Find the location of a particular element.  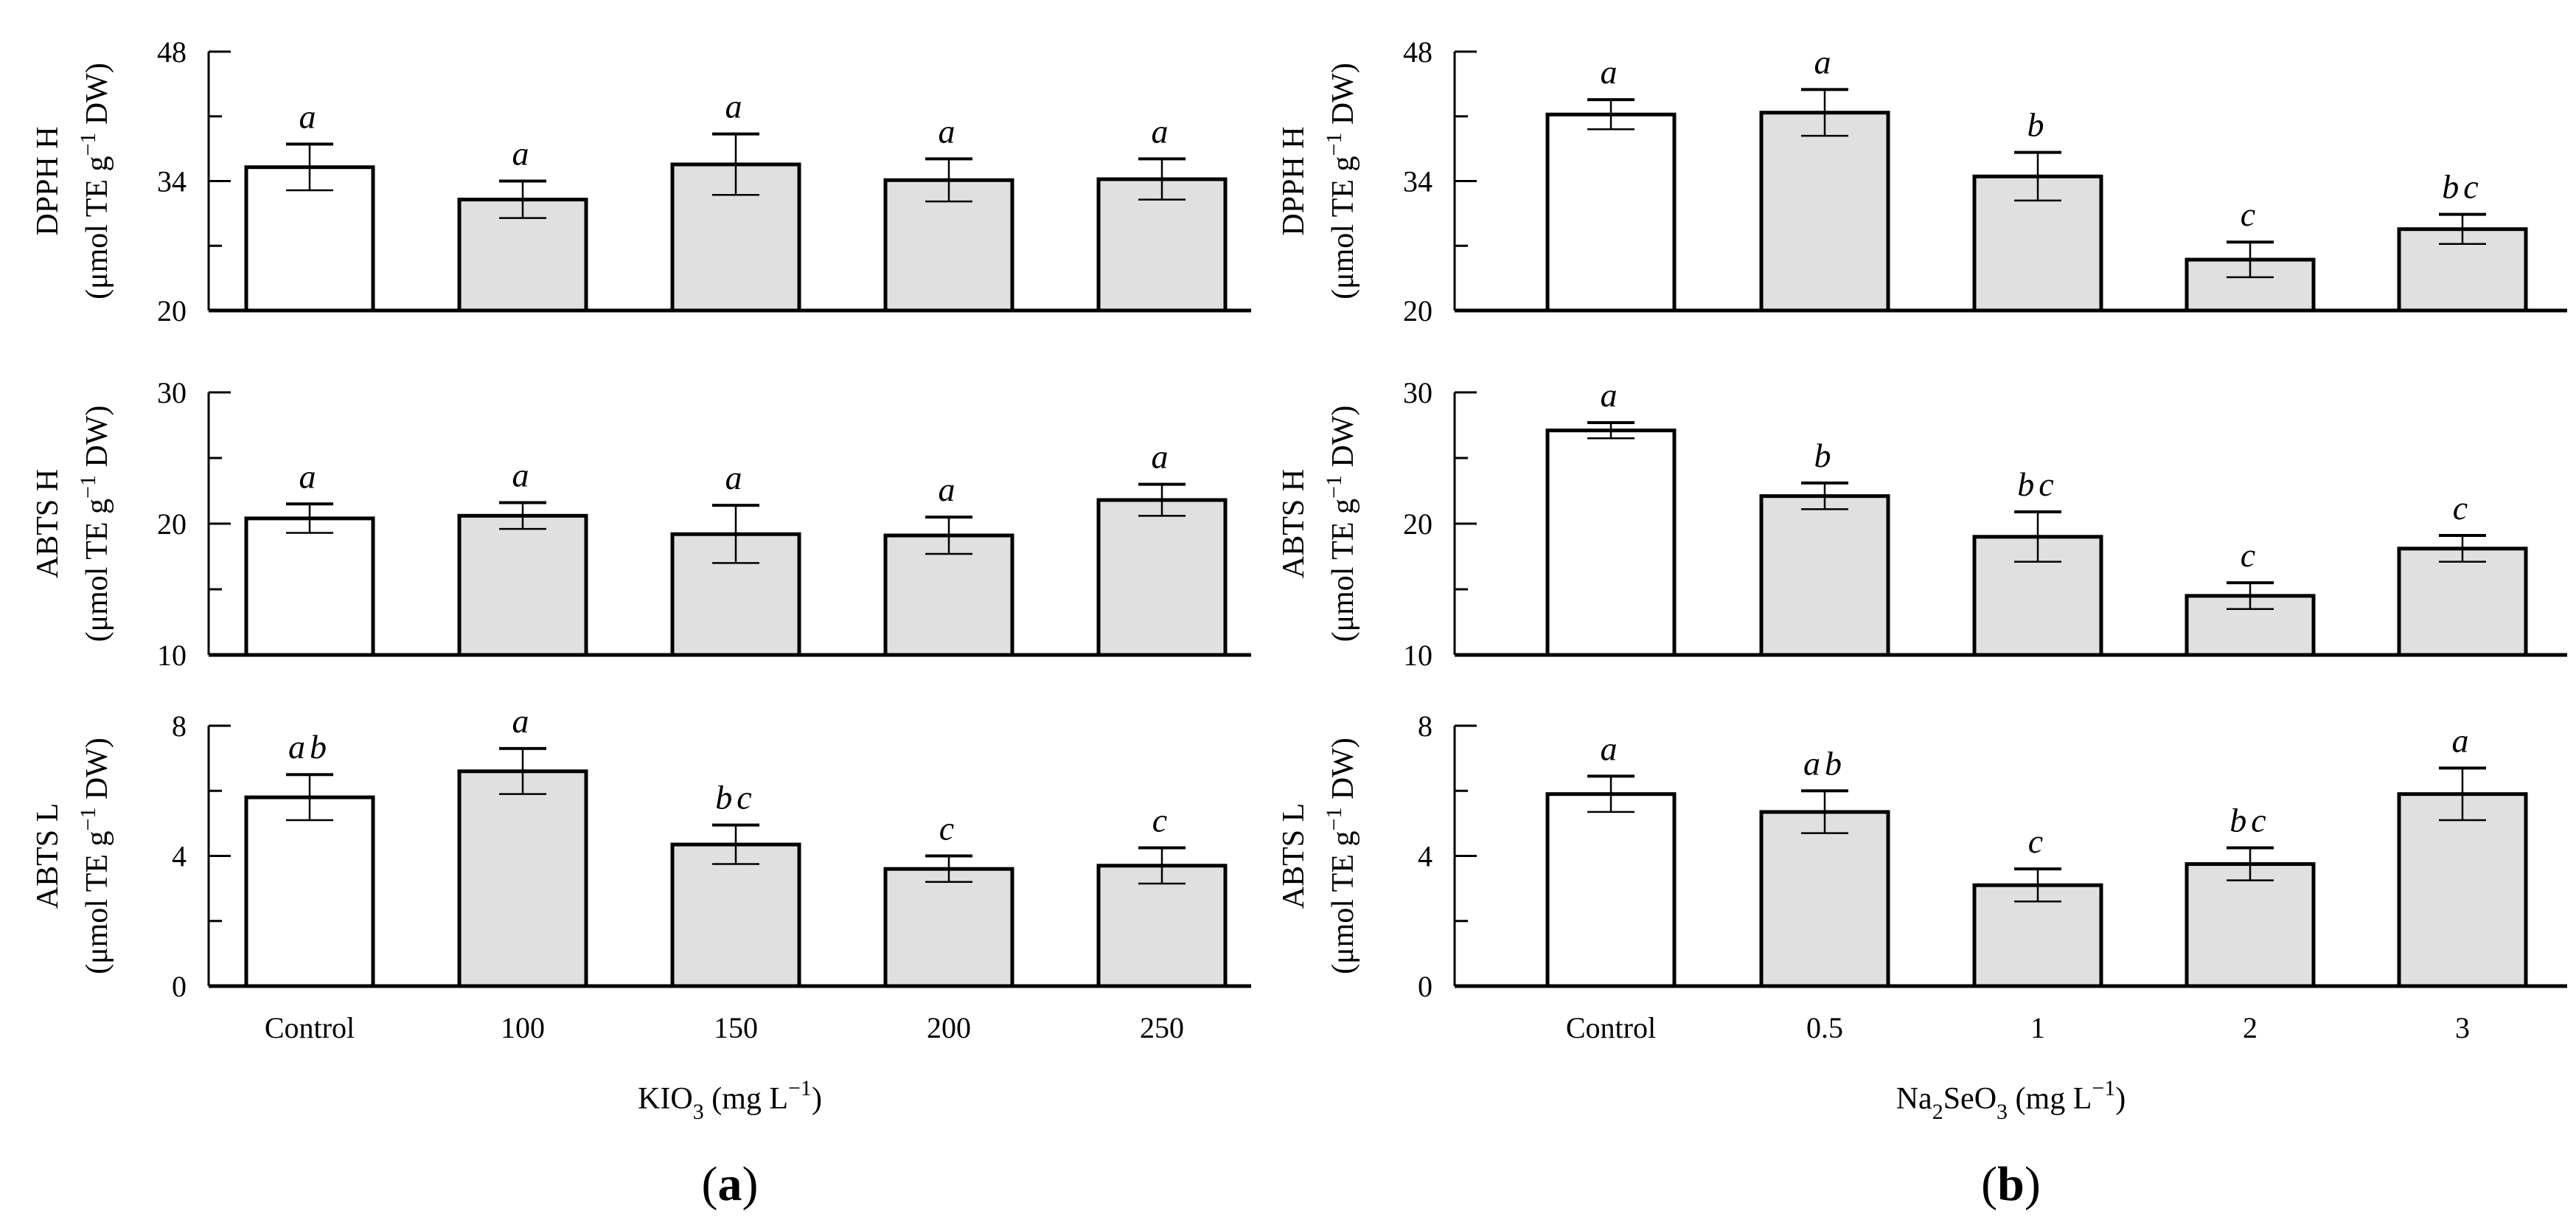

x-title-main: Na is located at coordinates (1914, 1099).